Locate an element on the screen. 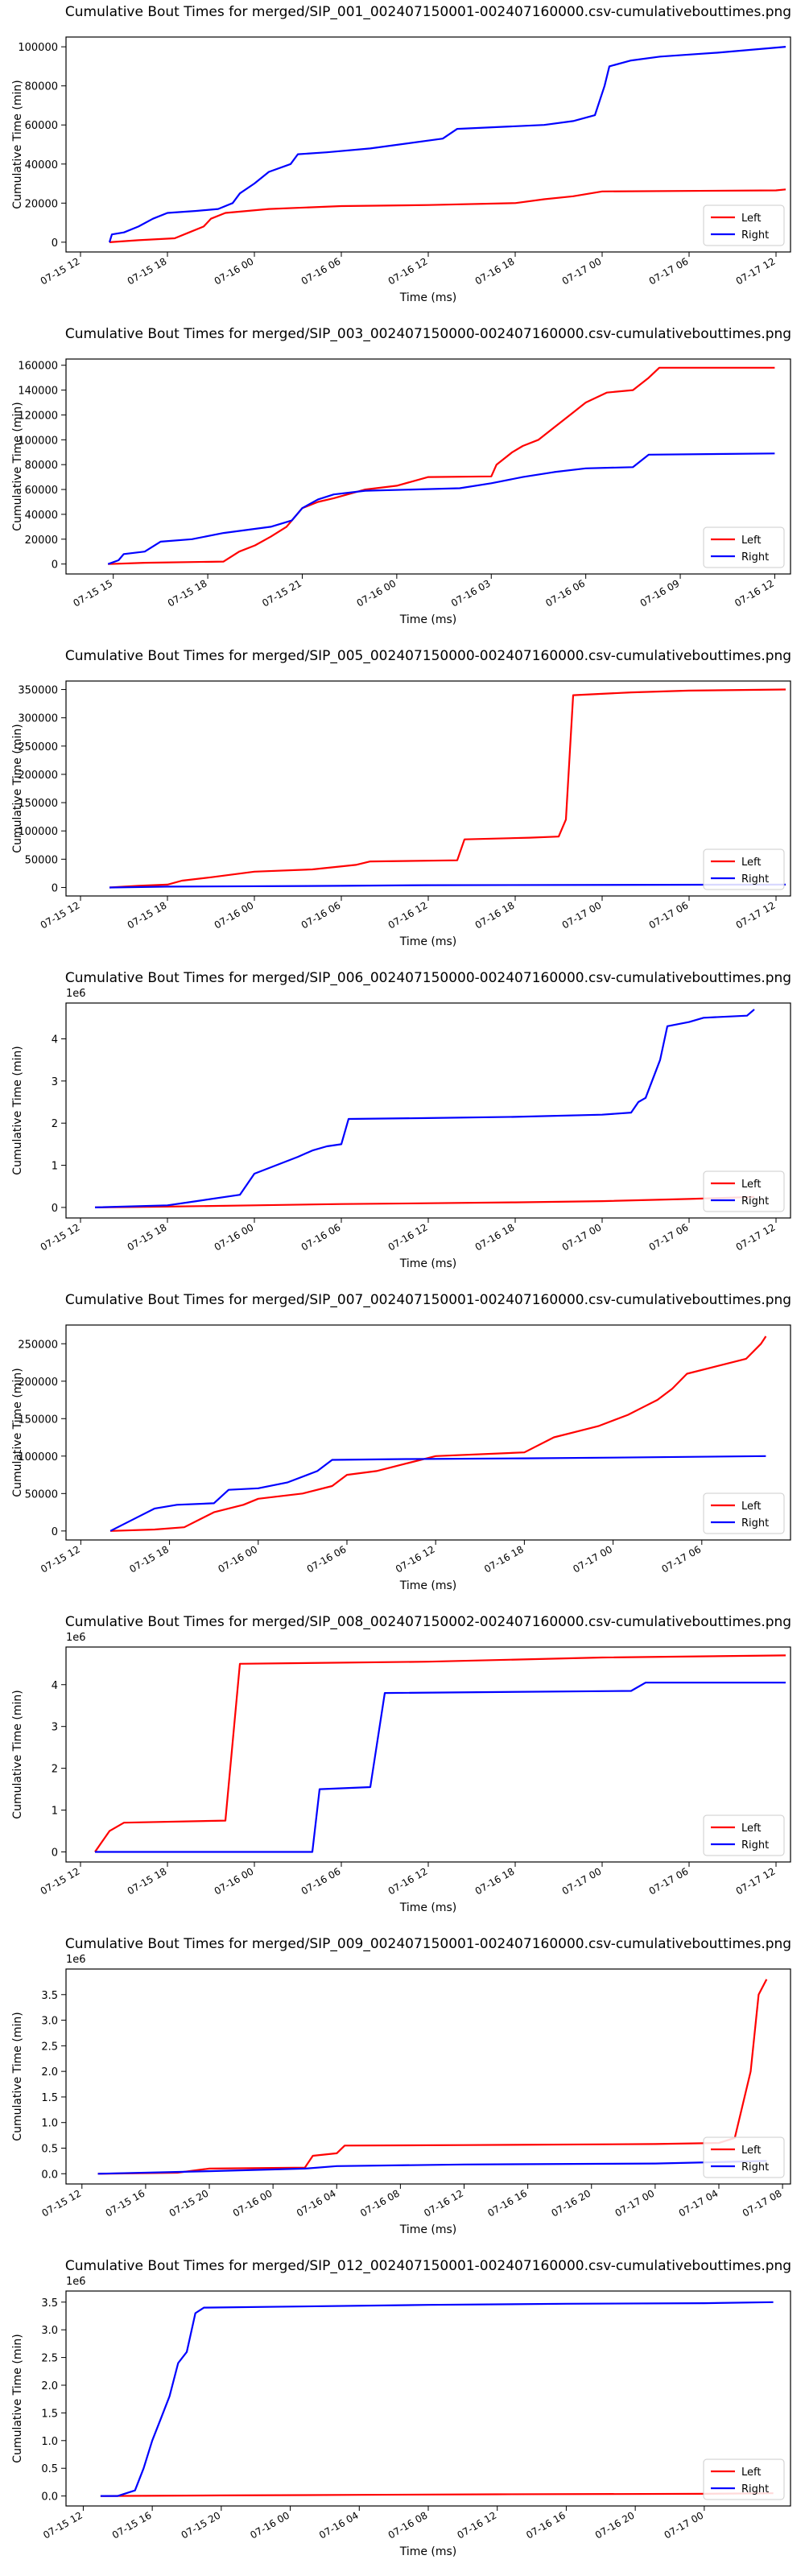  y-tick-label: 1.0 is located at coordinates (49, 2124).